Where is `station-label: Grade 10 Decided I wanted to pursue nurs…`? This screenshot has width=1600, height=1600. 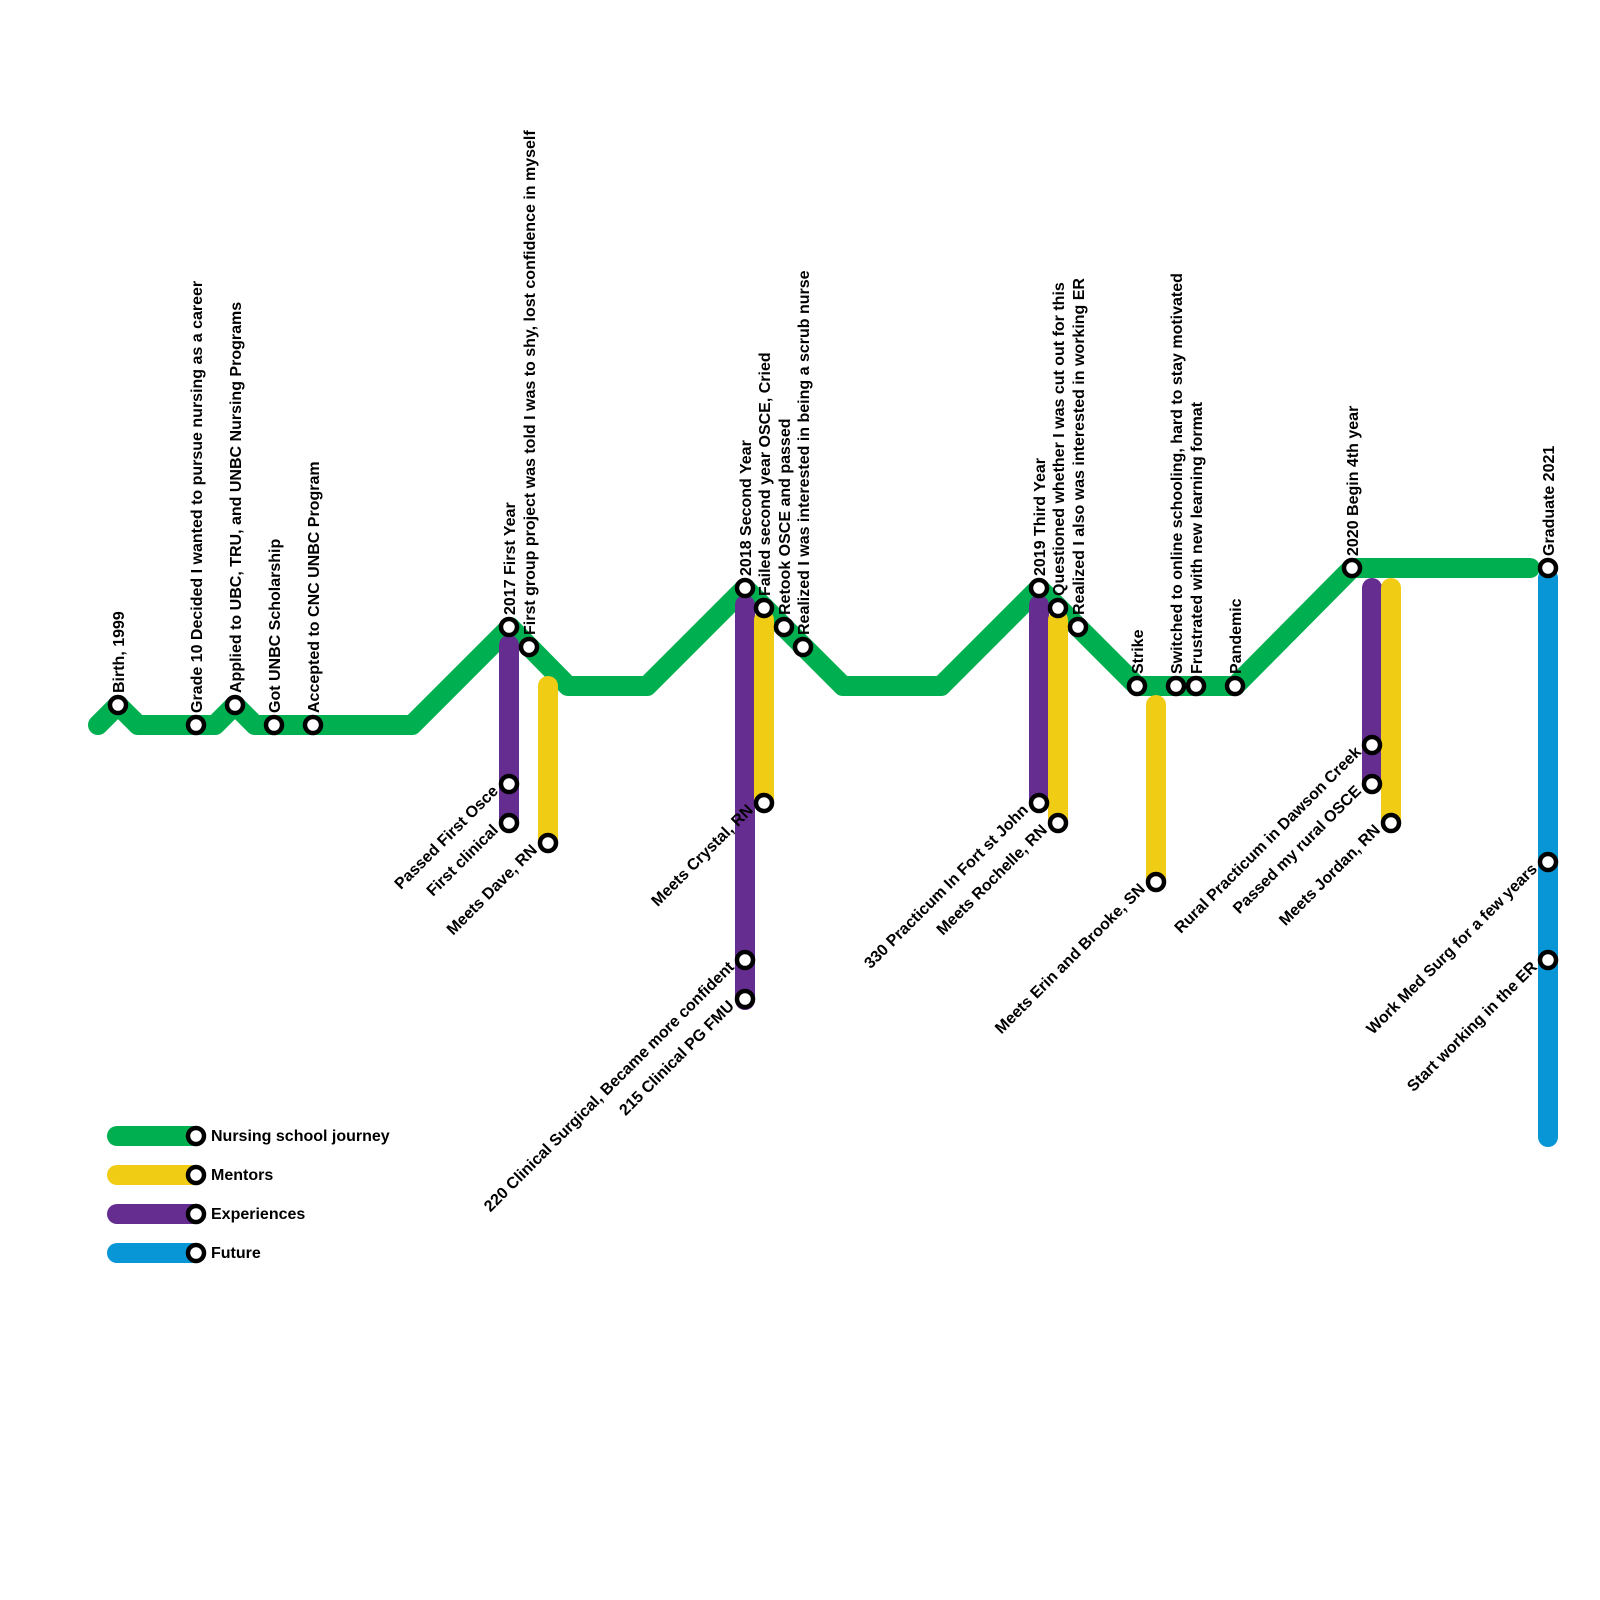 station-label: Grade 10 Decided I wanted to pursue nurs… is located at coordinates (197, 497).